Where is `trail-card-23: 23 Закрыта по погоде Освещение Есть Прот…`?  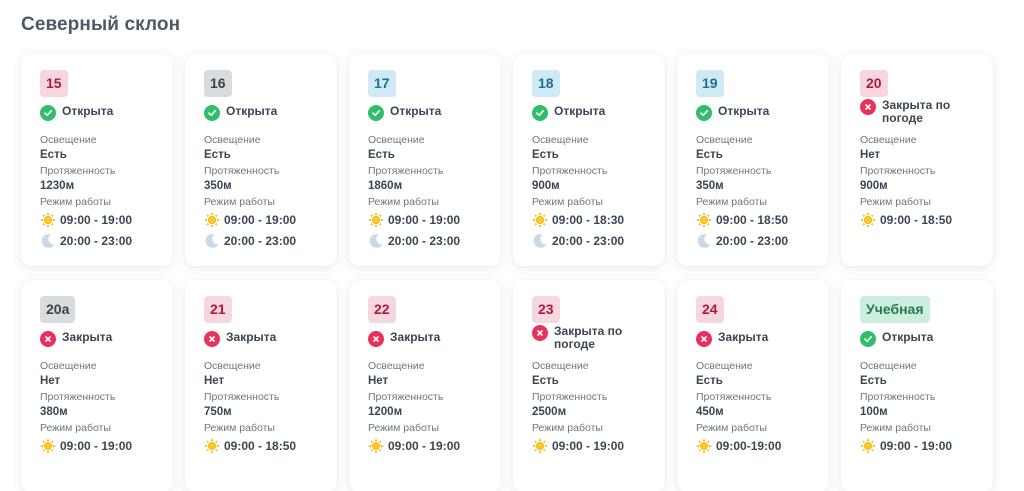 trail-card-23: 23 Закрыта по погоде Освещение Есть Прот… is located at coordinates (589, 385).